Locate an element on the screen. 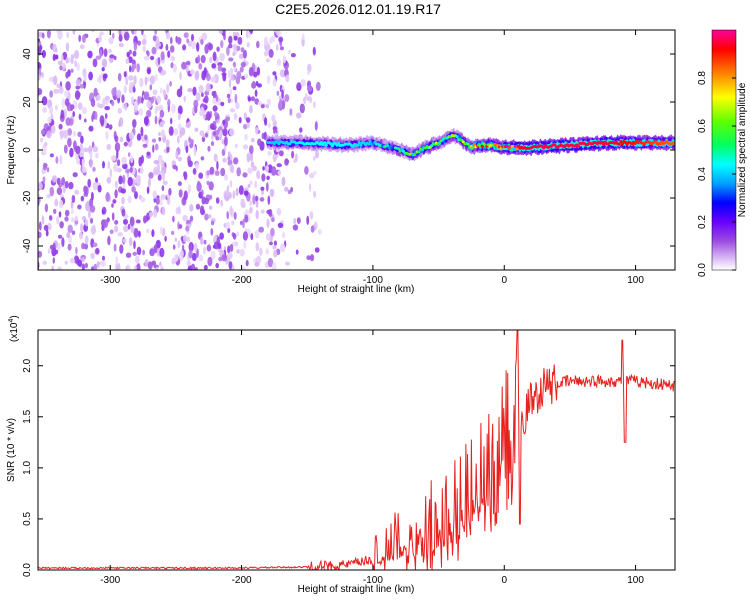  snr-x-tick-label: 0 is located at coordinates (504, 580).